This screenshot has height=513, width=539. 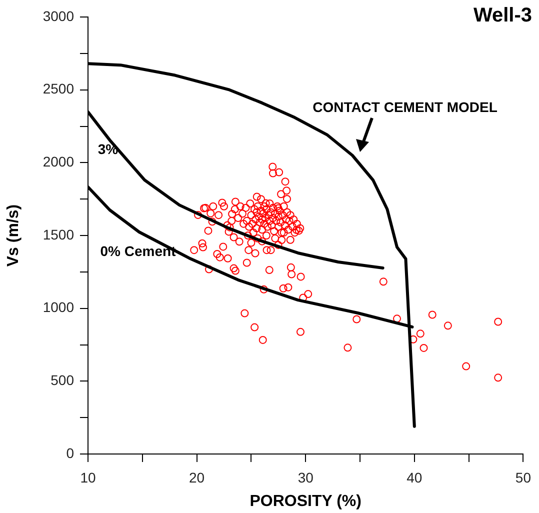 What do you see at coordinates (414, 477) in the screenshot?
I see `x-tick-label: 40` at bounding box center [414, 477].